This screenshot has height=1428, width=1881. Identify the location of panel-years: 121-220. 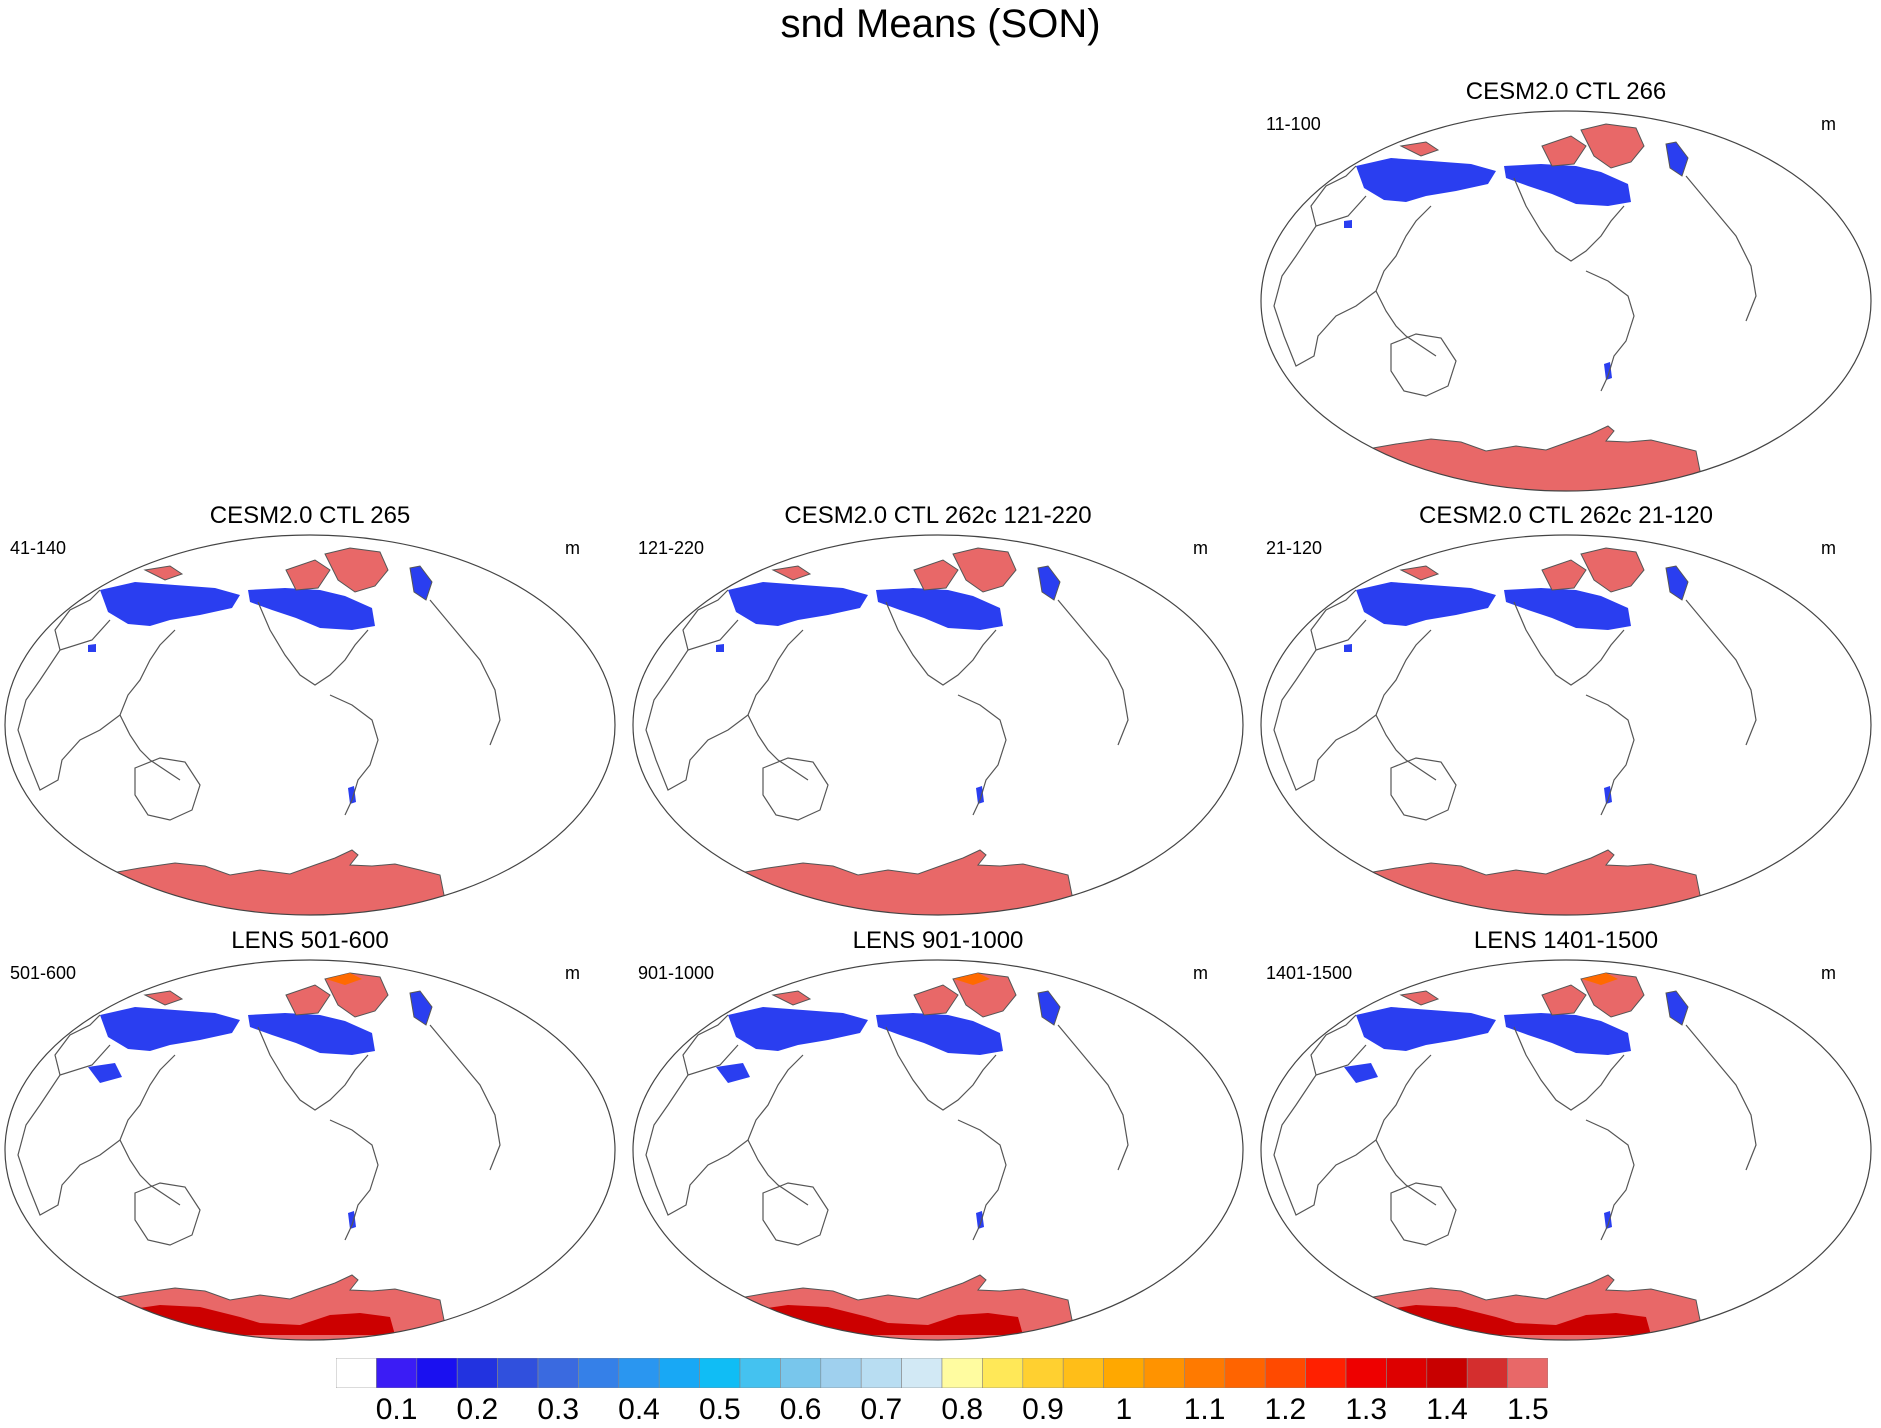
(671, 548).